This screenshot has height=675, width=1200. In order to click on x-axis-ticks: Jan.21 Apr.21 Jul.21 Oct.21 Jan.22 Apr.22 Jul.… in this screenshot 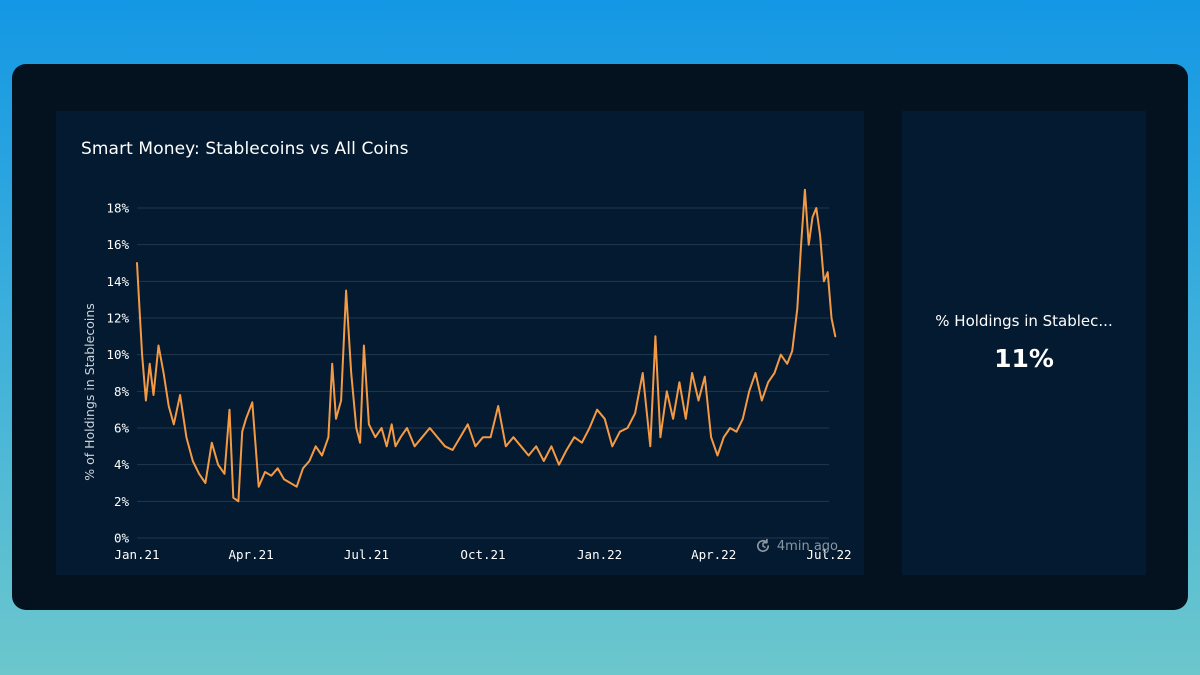, I will do `click(482, 554)`.